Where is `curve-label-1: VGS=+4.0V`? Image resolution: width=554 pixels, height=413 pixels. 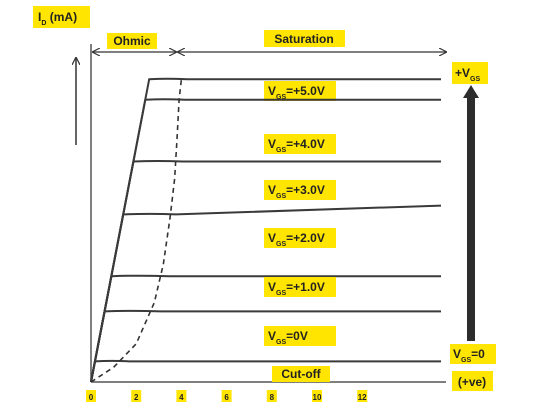 curve-label-1: VGS=+4.0V is located at coordinates (296, 145).